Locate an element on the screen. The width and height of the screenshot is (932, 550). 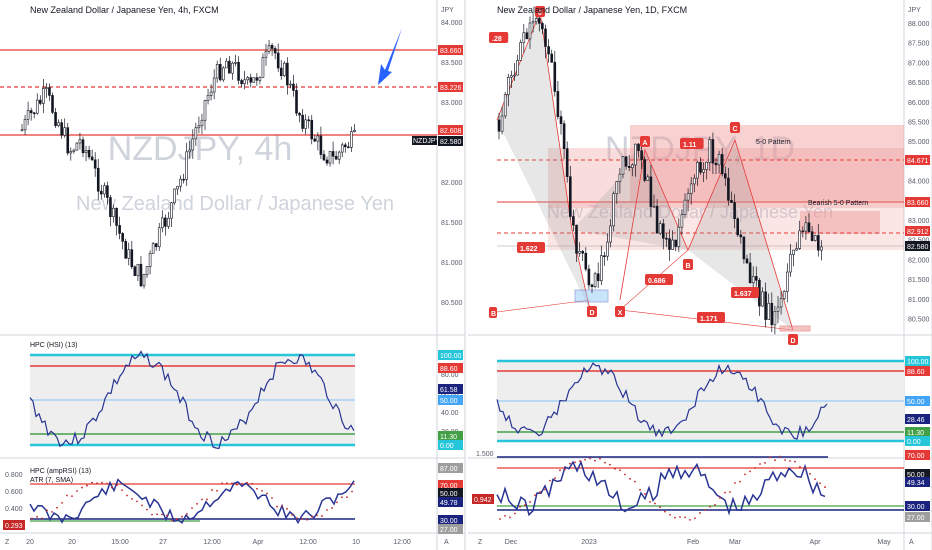
left-hpc-tick: 80.00 is located at coordinates (450, 375).